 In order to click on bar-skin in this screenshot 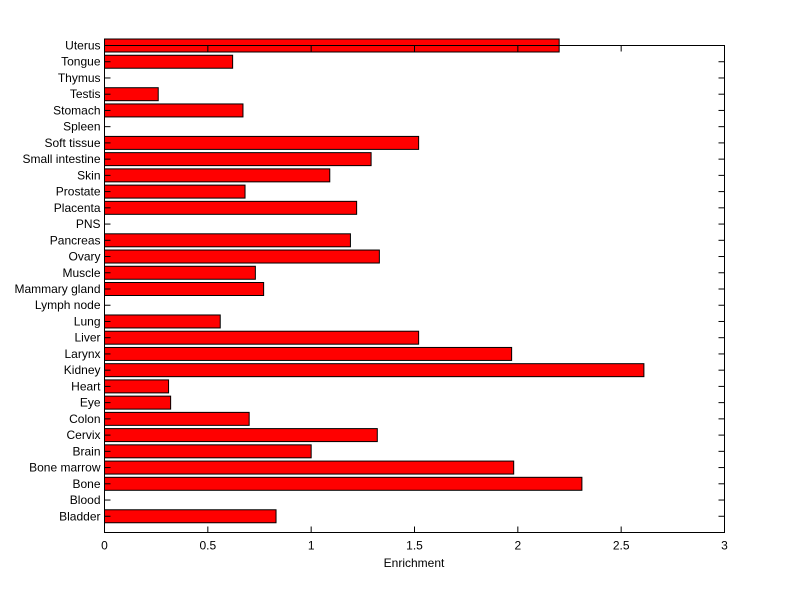, I will do `click(217, 175)`.